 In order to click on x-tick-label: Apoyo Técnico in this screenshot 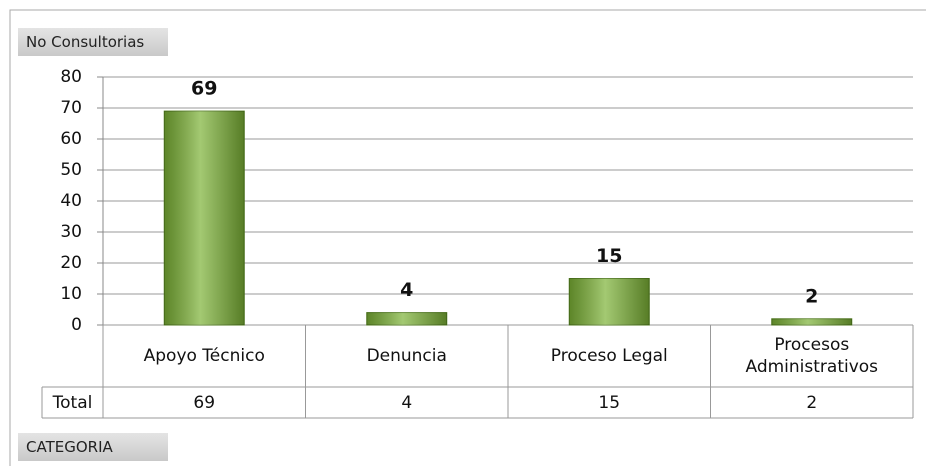, I will do `click(204, 356)`.